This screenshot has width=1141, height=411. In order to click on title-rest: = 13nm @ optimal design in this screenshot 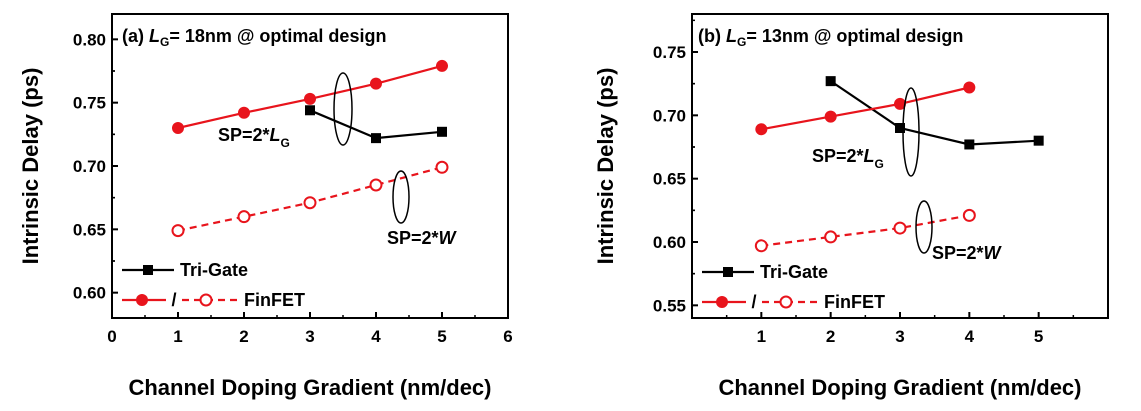, I will do `click(854, 36)`.